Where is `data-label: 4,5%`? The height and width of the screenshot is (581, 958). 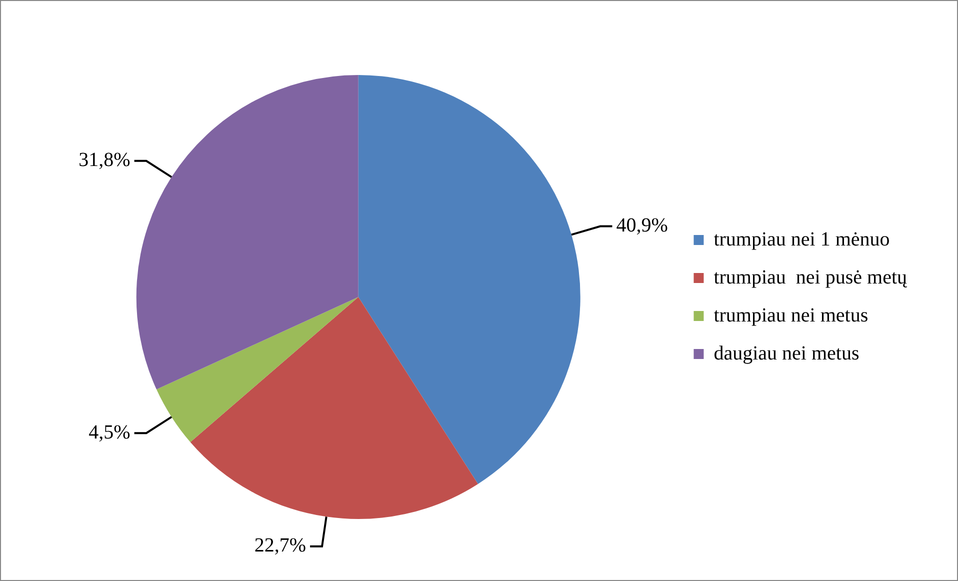 data-label: 4,5% is located at coordinates (109, 432).